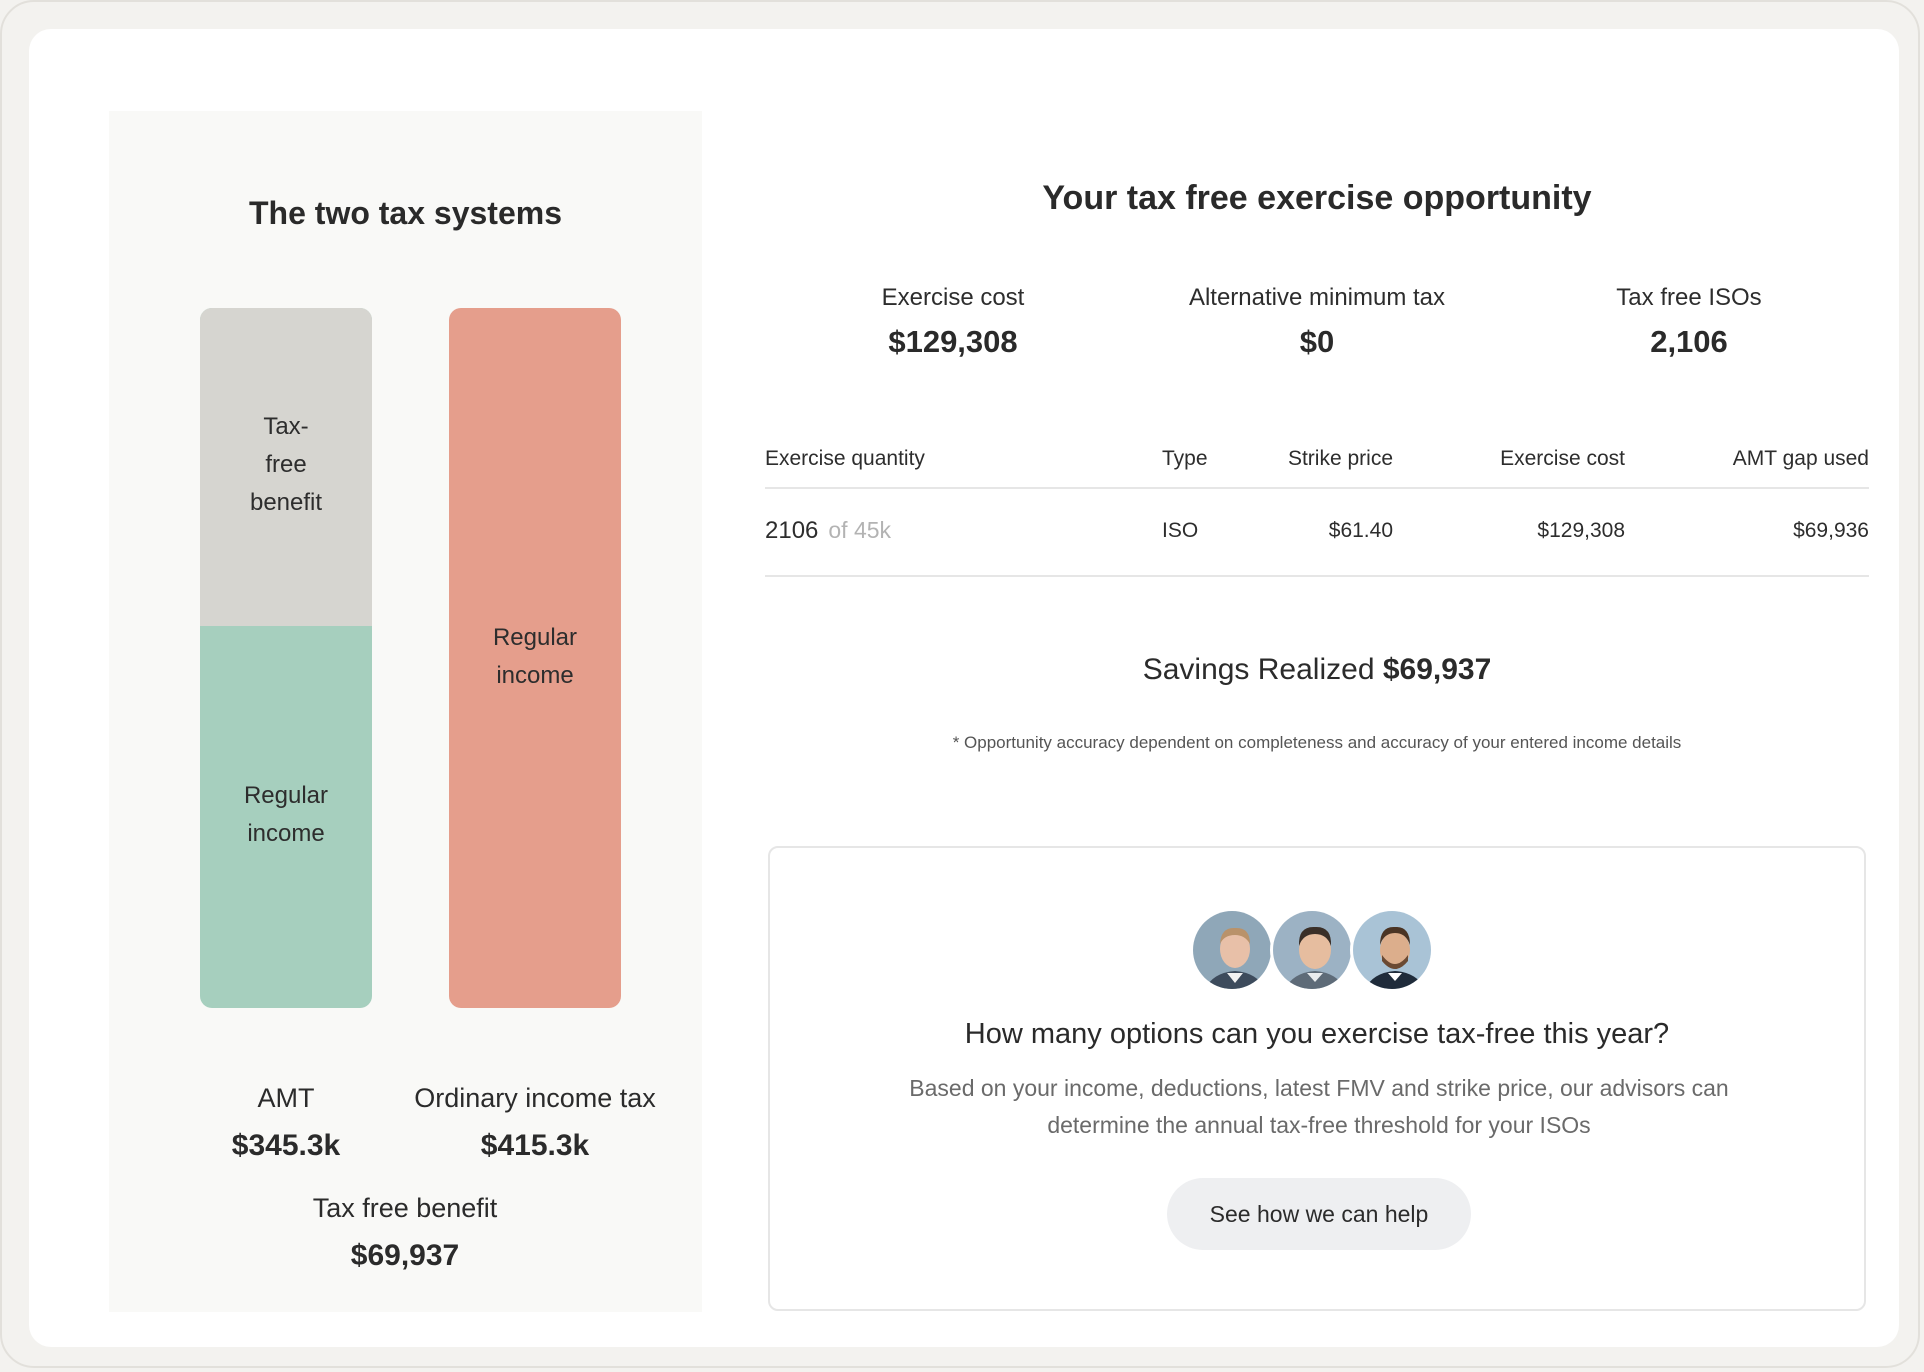 Image resolution: width=1924 pixels, height=1372 pixels. Describe the element at coordinates (286, 1145) in the screenshot. I see `amt-value: $345.3k` at that location.